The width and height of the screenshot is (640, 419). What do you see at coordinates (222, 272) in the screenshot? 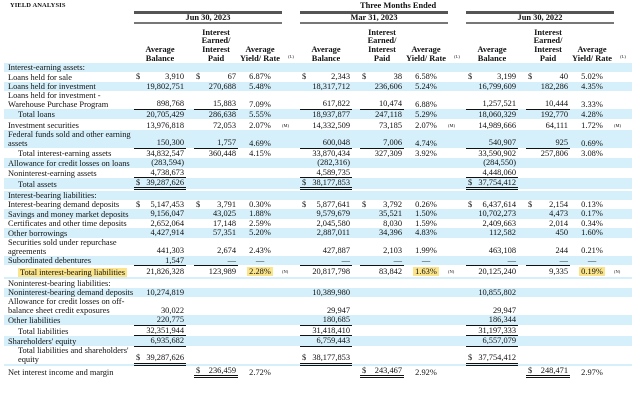
I see `interest-amount: 123,989` at bounding box center [222, 272].